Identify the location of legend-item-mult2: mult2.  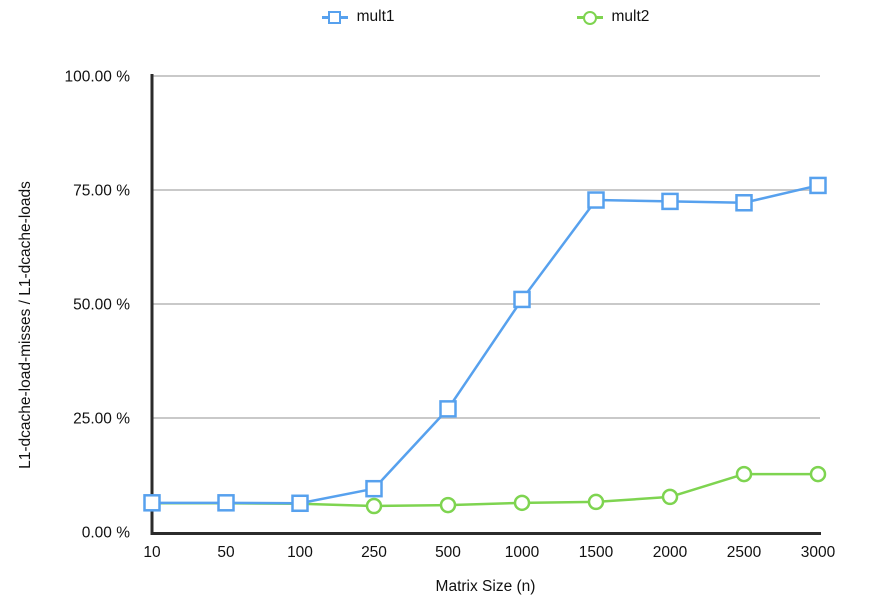
(613, 17).